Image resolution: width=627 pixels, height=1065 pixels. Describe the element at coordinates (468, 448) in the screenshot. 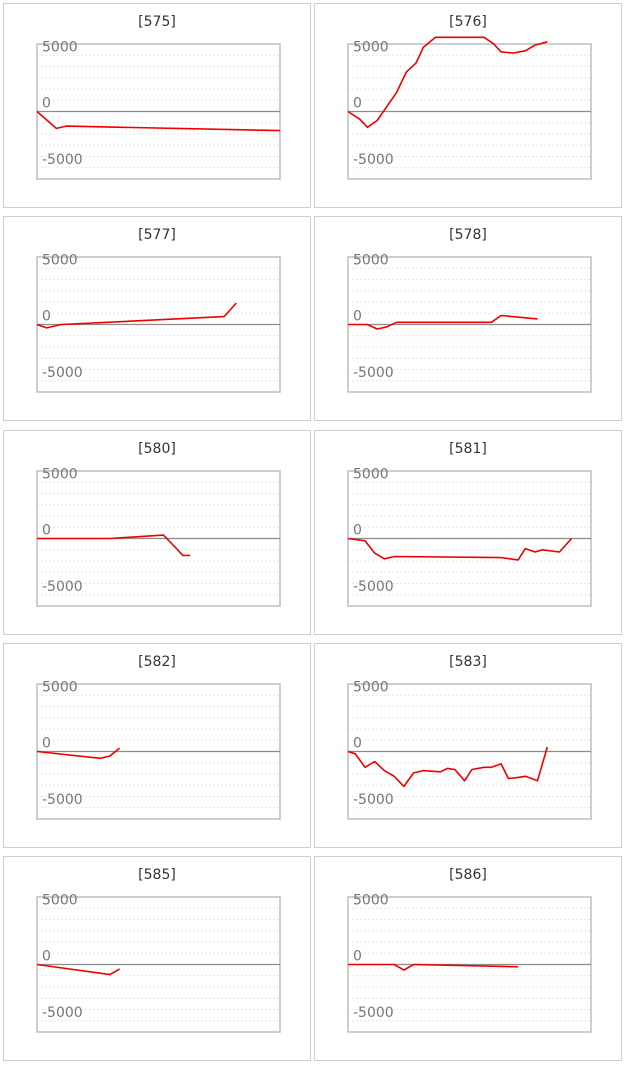

I see `chart-title: [581]` at that location.